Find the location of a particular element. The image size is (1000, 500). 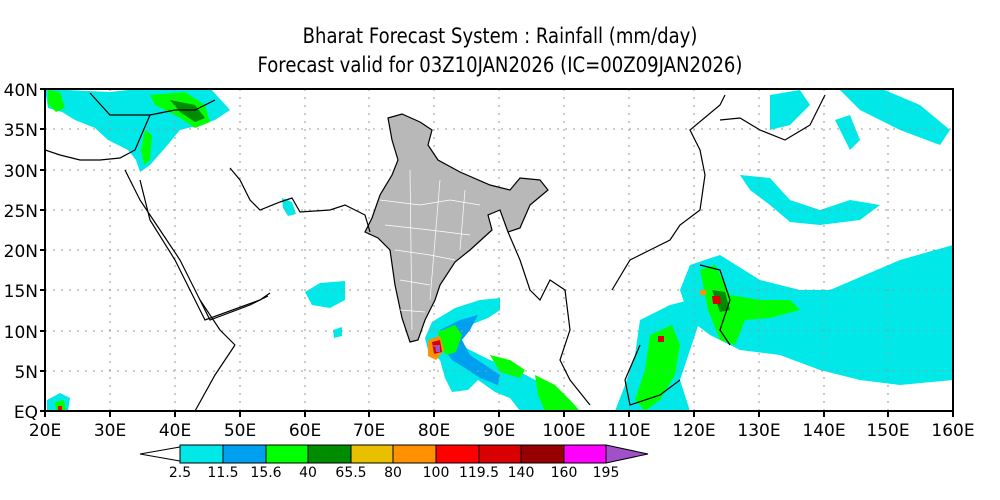

svg-text: 160E is located at coordinates (952, 431).